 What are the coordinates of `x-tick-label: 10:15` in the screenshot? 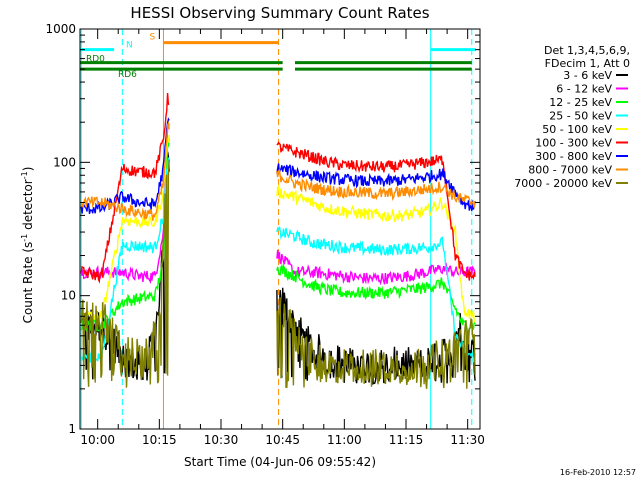 It's located at (159, 440).